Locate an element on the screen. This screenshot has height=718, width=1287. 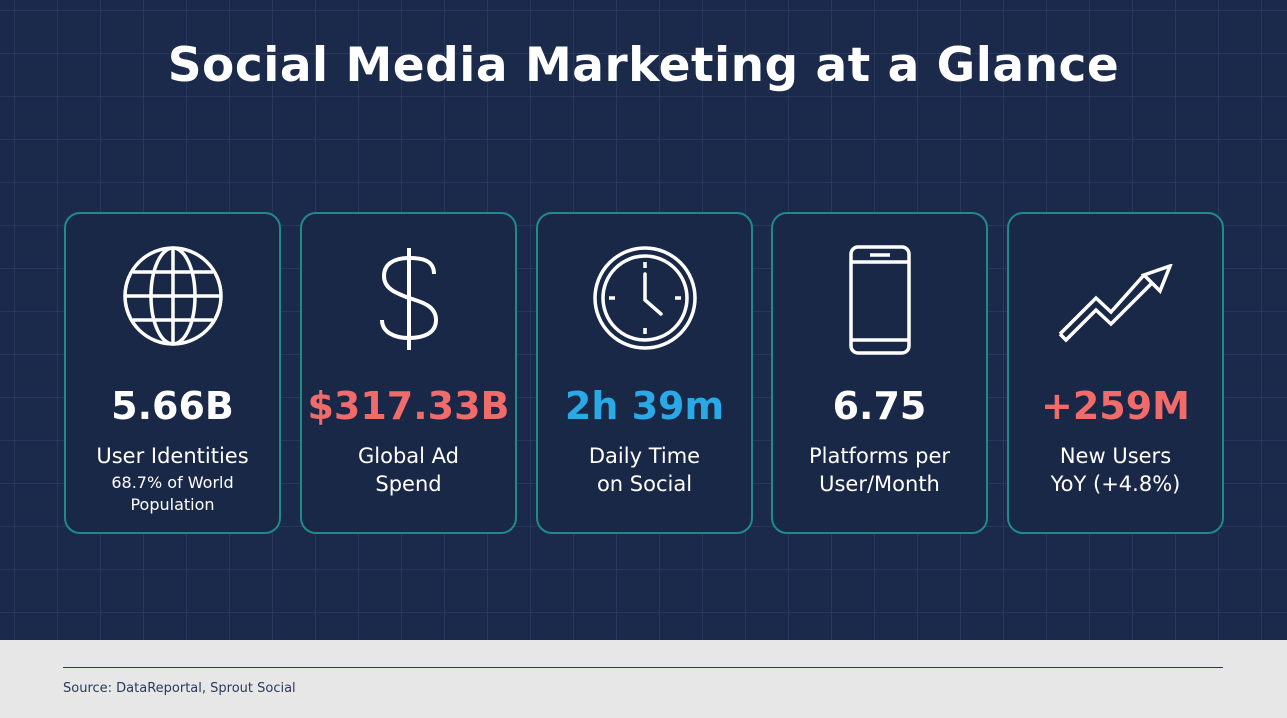
stat-card: +259M New Users YoY (+4.8%) is located at coordinates (1115, 373).